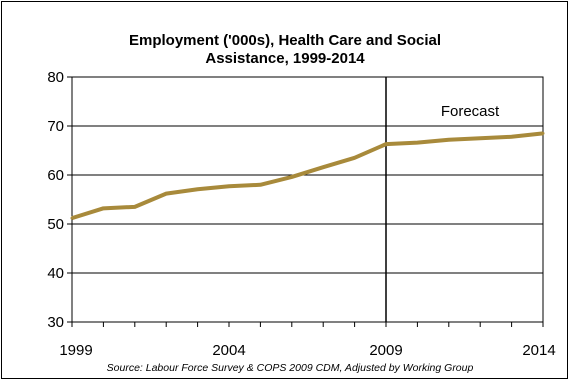 This screenshot has width=571, height=382. Describe the element at coordinates (55, 224) in the screenshot. I see `y-tick-label: 50` at that location.